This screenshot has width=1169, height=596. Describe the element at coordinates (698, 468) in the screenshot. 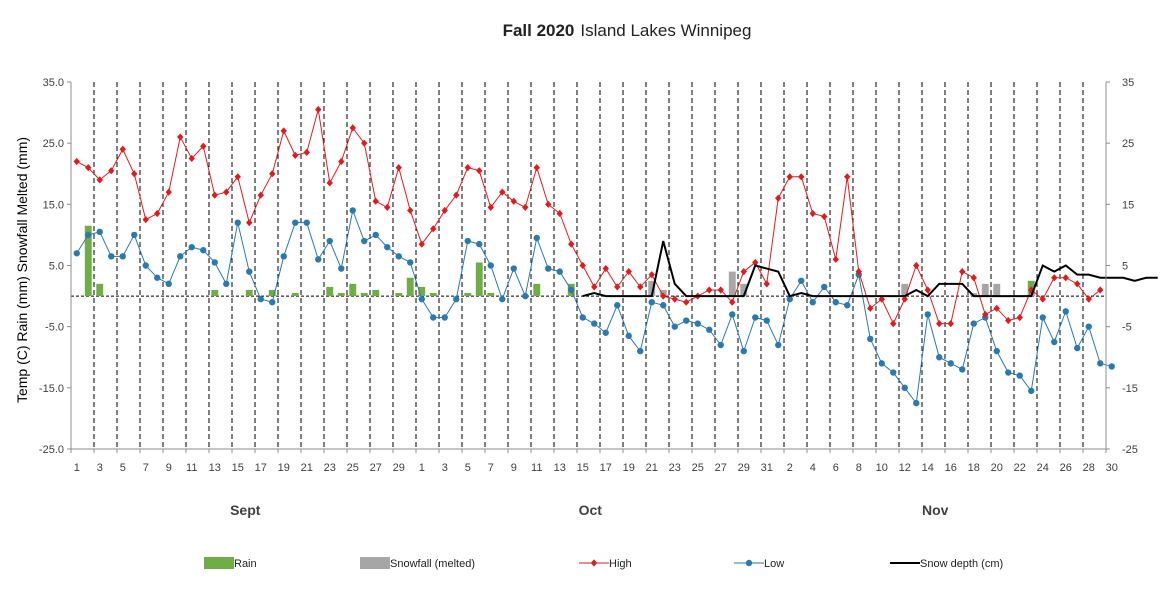

I see `x-tick-label: 25` at that location.